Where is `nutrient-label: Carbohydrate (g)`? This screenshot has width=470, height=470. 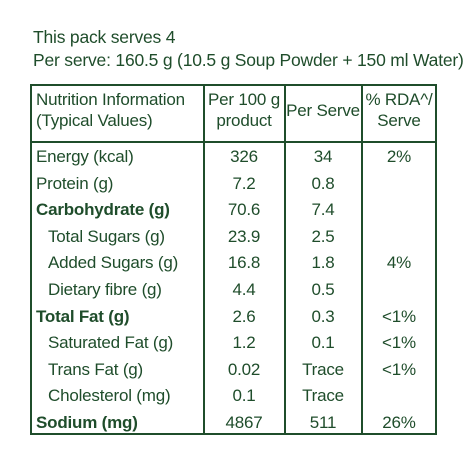
nutrient-label: Carbohydrate (g) is located at coordinates (103, 210).